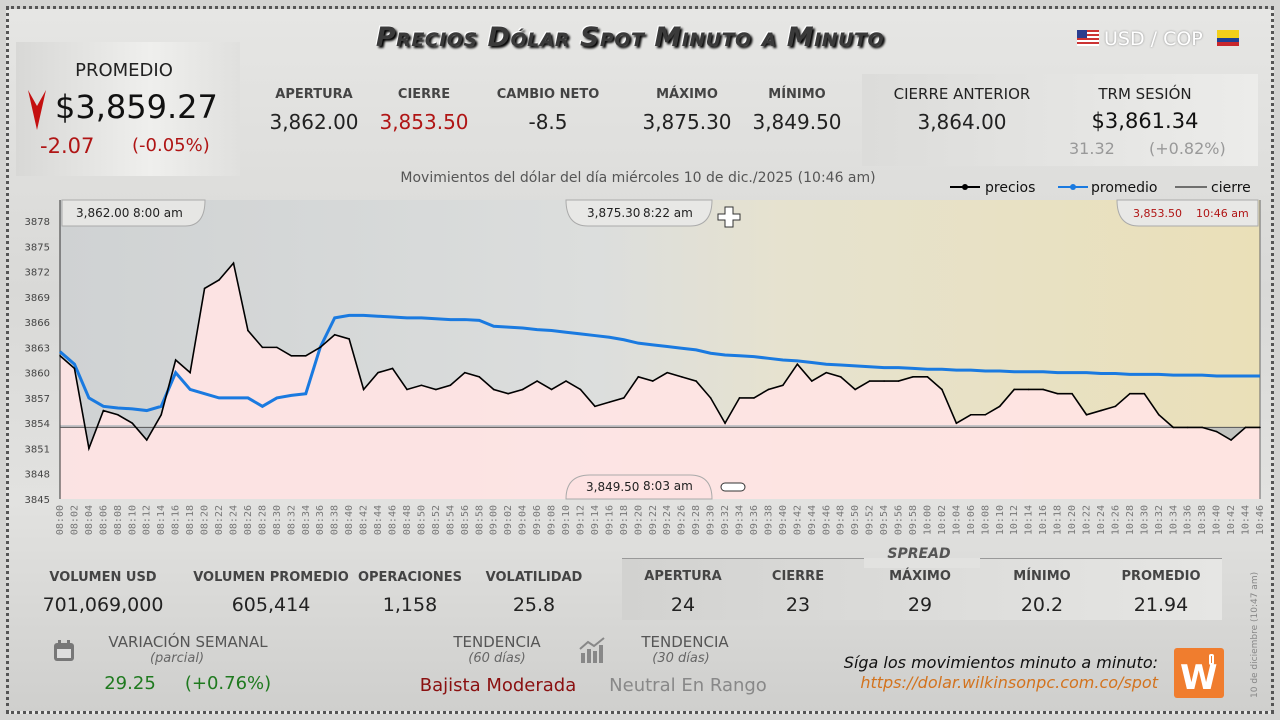 This screenshot has height=720, width=1280. I want to click on close-annotation: 3,853.50 10:46 am, so click(1187, 213).